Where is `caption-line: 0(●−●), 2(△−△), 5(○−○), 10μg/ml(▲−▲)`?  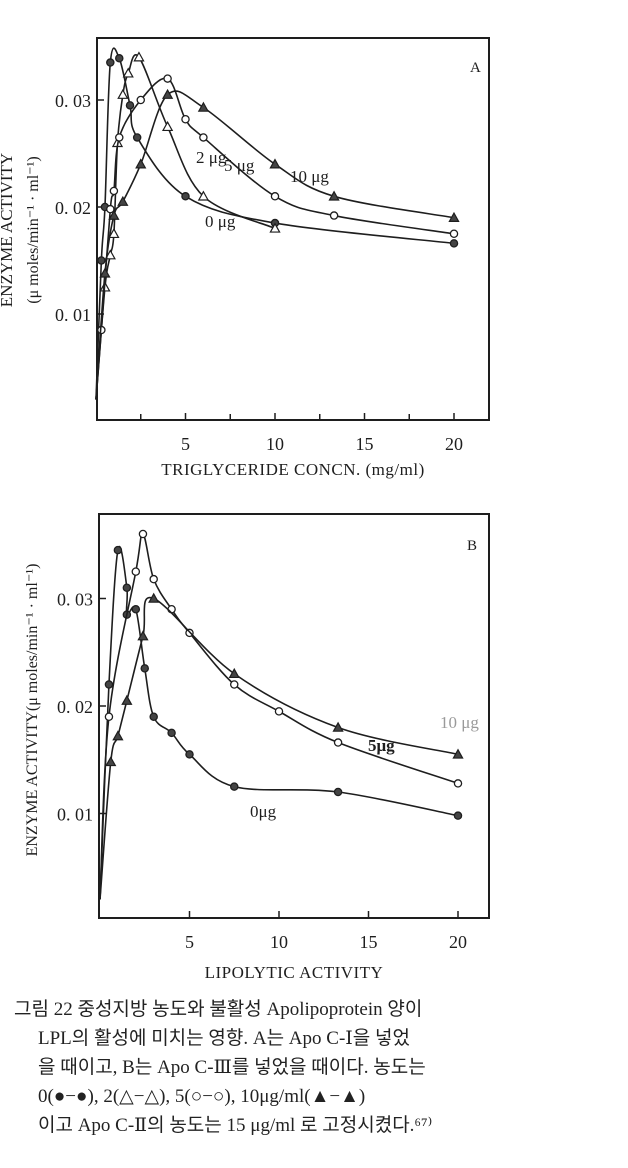
caption-line: 0(●−●), 2(△−△), 5(○−○), 10μg/ml(▲−▲) is located at coordinates (202, 1096).